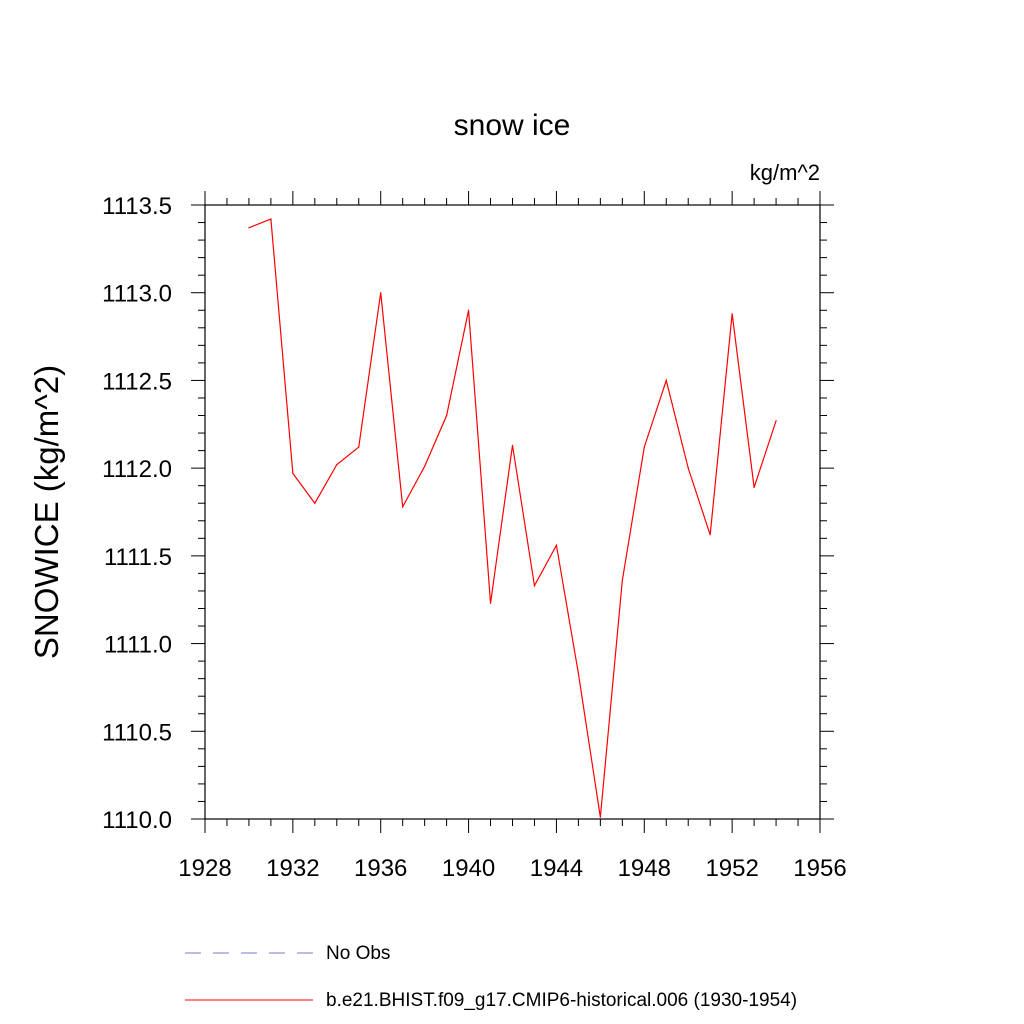  What do you see at coordinates (512, 125) in the screenshot?
I see `chart-title: snow ice` at bounding box center [512, 125].